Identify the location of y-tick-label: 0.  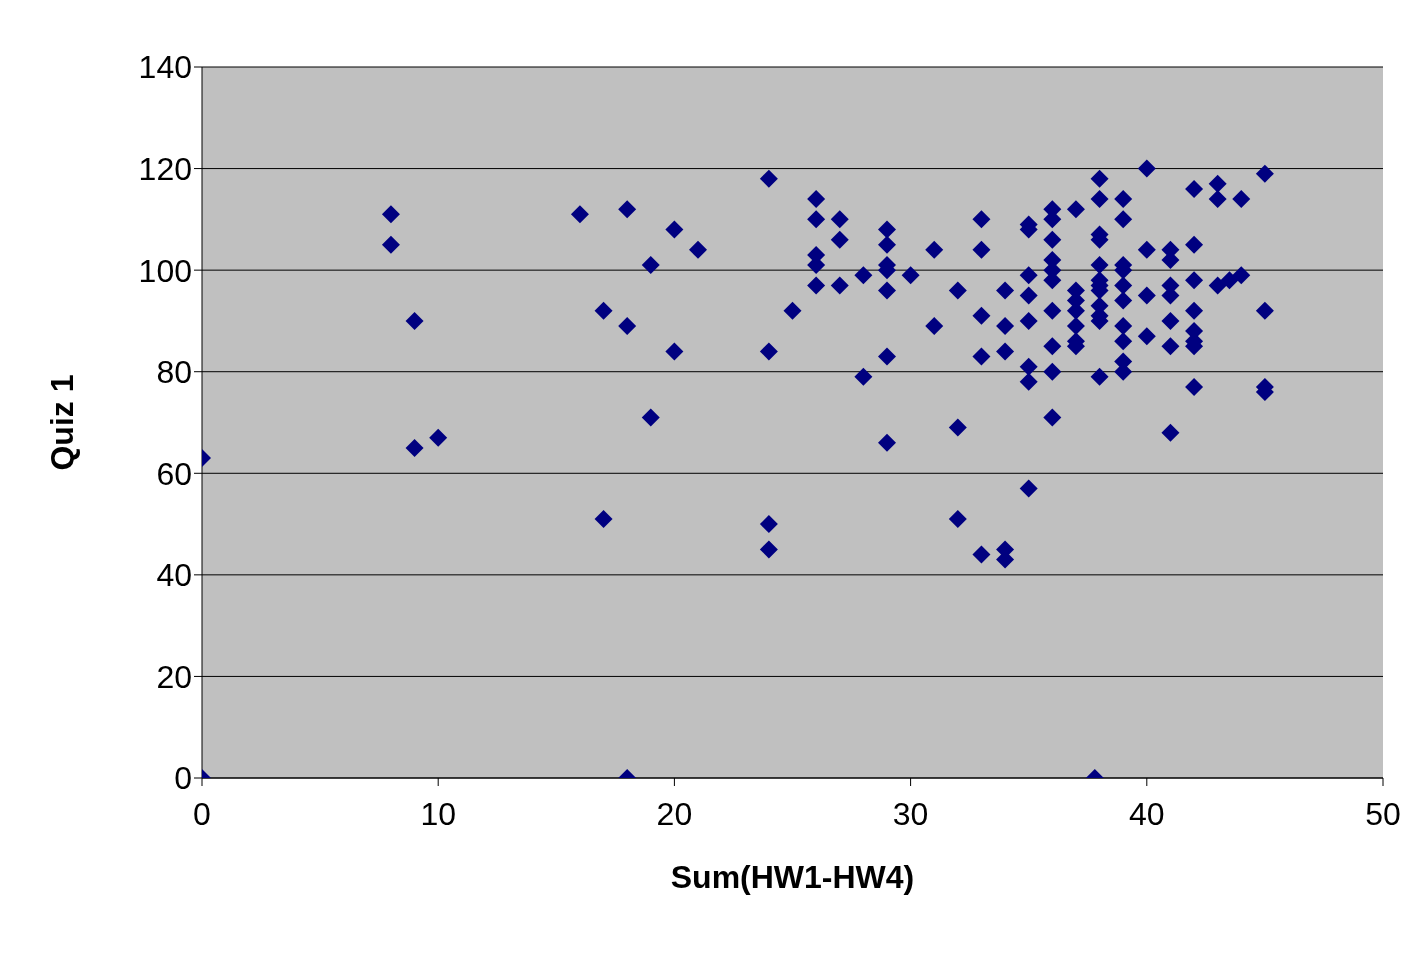
(183, 778).